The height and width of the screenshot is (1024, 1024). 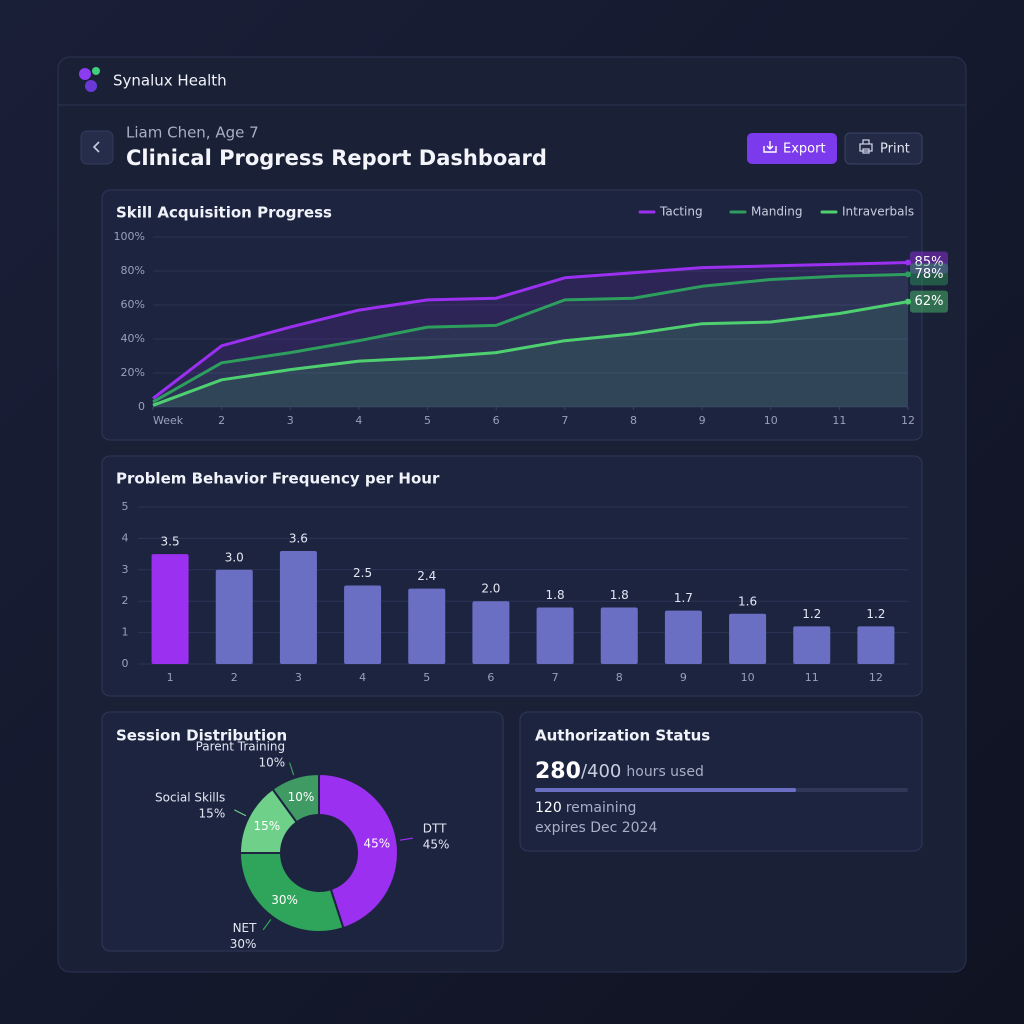 I want to click on value-label: 3.5, so click(x=170, y=542).